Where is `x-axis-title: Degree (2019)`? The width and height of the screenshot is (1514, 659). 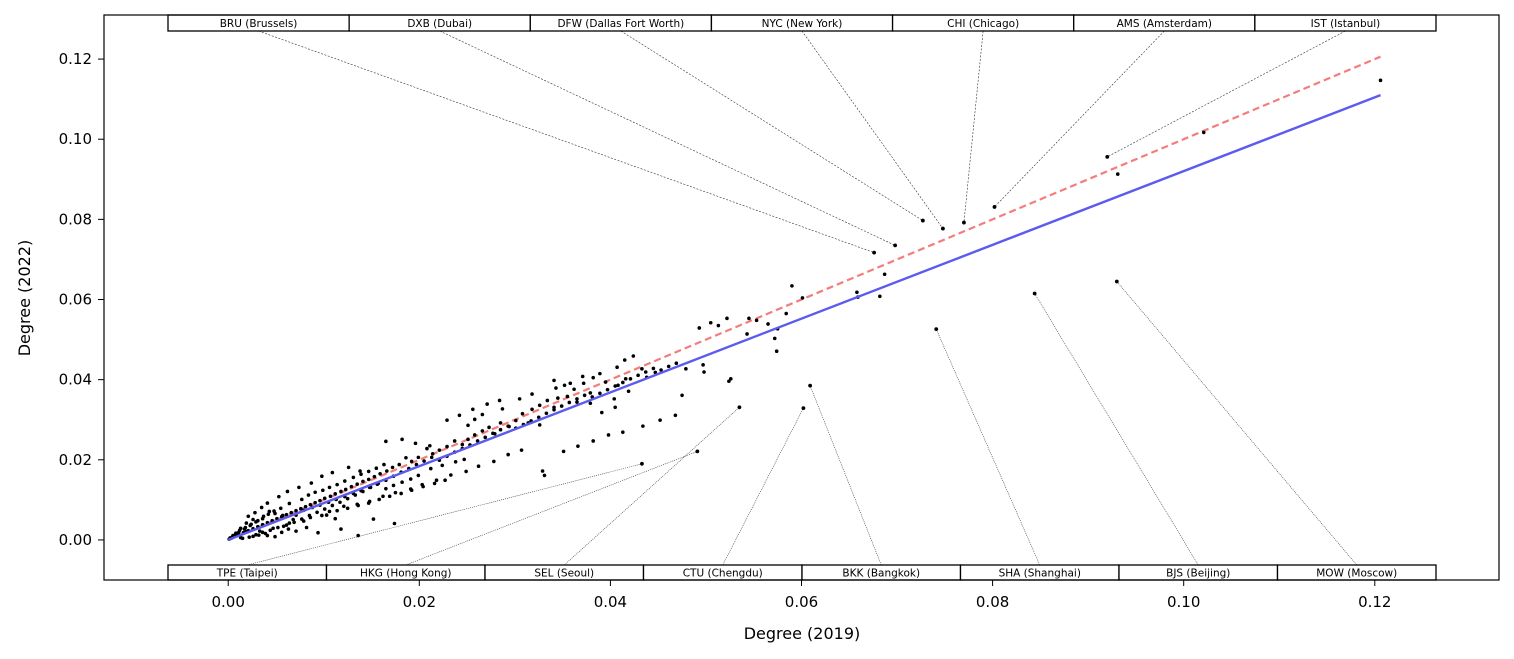 x-axis-title: Degree (2019) is located at coordinates (802, 633).